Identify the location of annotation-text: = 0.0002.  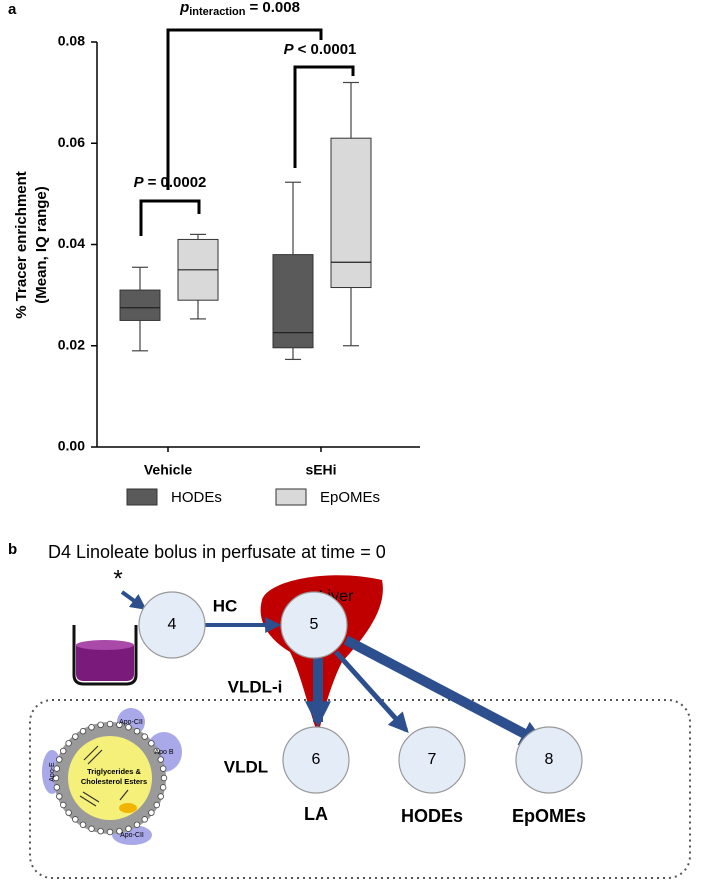
(177, 182).